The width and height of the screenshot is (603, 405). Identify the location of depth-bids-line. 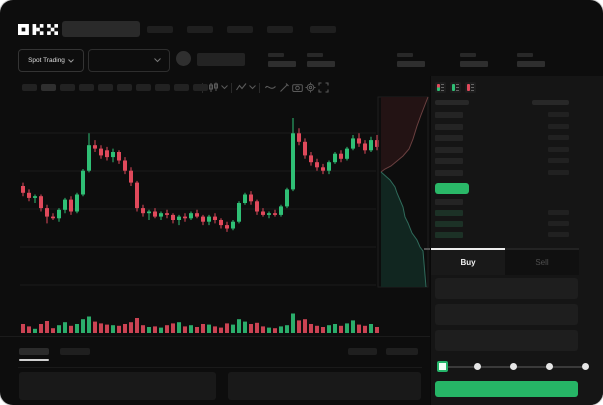
(403, 229).